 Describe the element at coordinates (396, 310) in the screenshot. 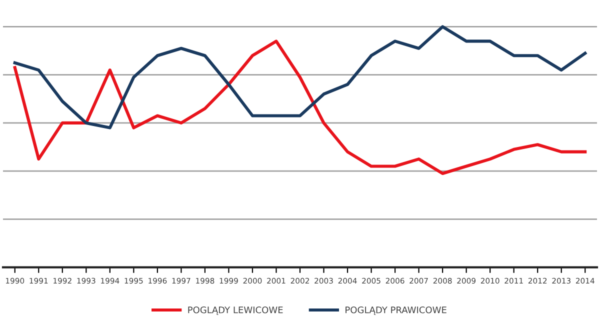

I see `legend-label: POGLĄDY PRAWICOWE` at that location.